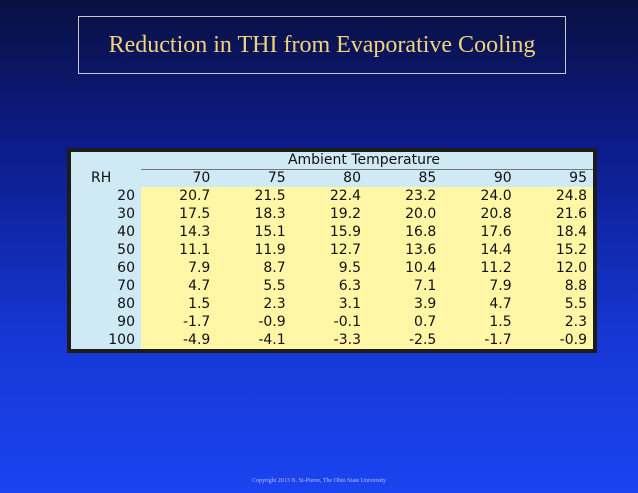  I want to click on table-row: 70 4.7 5.5 6.3 7.1 7.9 8.8, so click(332, 286).